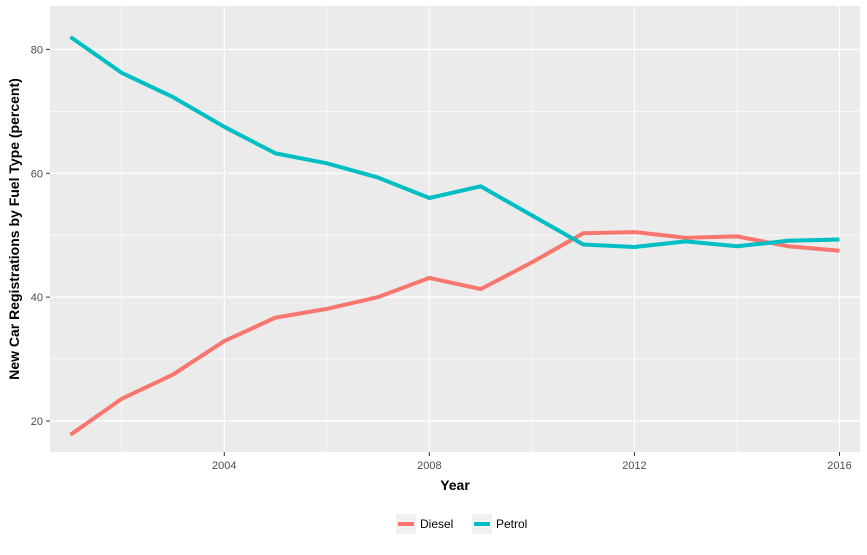  Describe the element at coordinates (461, 524) in the screenshot. I see `legend: Diesel Petrol` at that location.